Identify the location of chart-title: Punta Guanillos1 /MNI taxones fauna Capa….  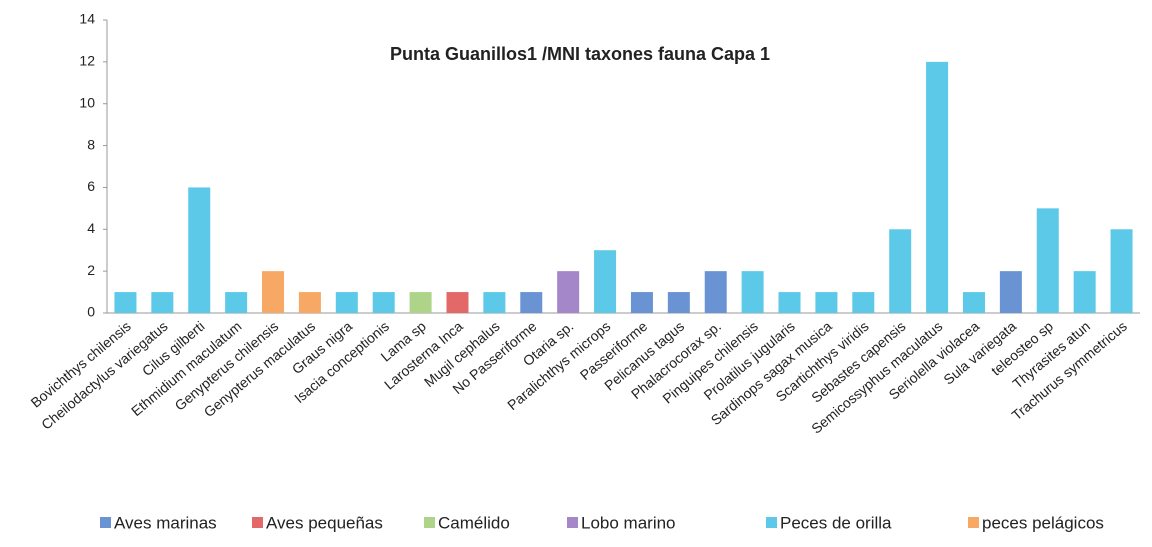
(580, 54).